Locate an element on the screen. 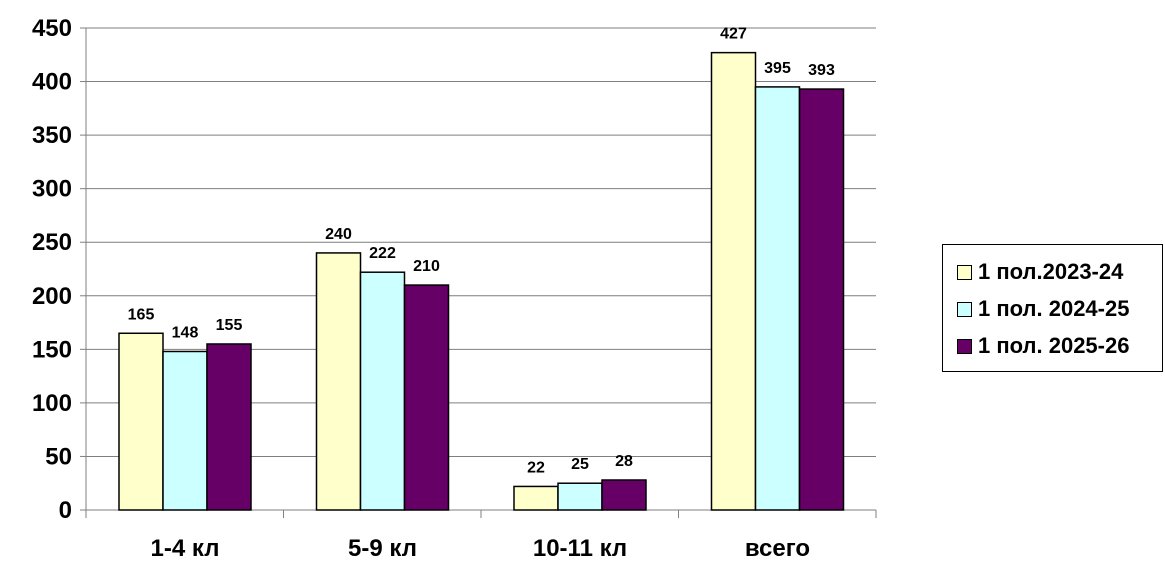 The height and width of the screenshot is (562, 1165). data-label-1-4: 427 is located at coordinates (733, 34).